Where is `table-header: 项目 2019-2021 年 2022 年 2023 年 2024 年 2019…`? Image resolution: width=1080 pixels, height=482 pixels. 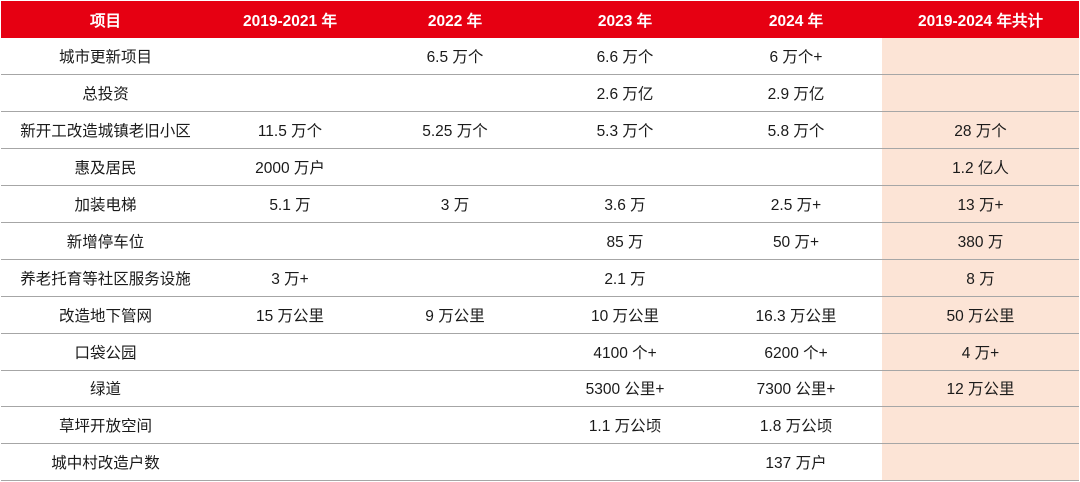 table-header: 项目 2019-2021 年 2022 年 2023 年 2024 年 2019… is located at coordinates (540, 19).